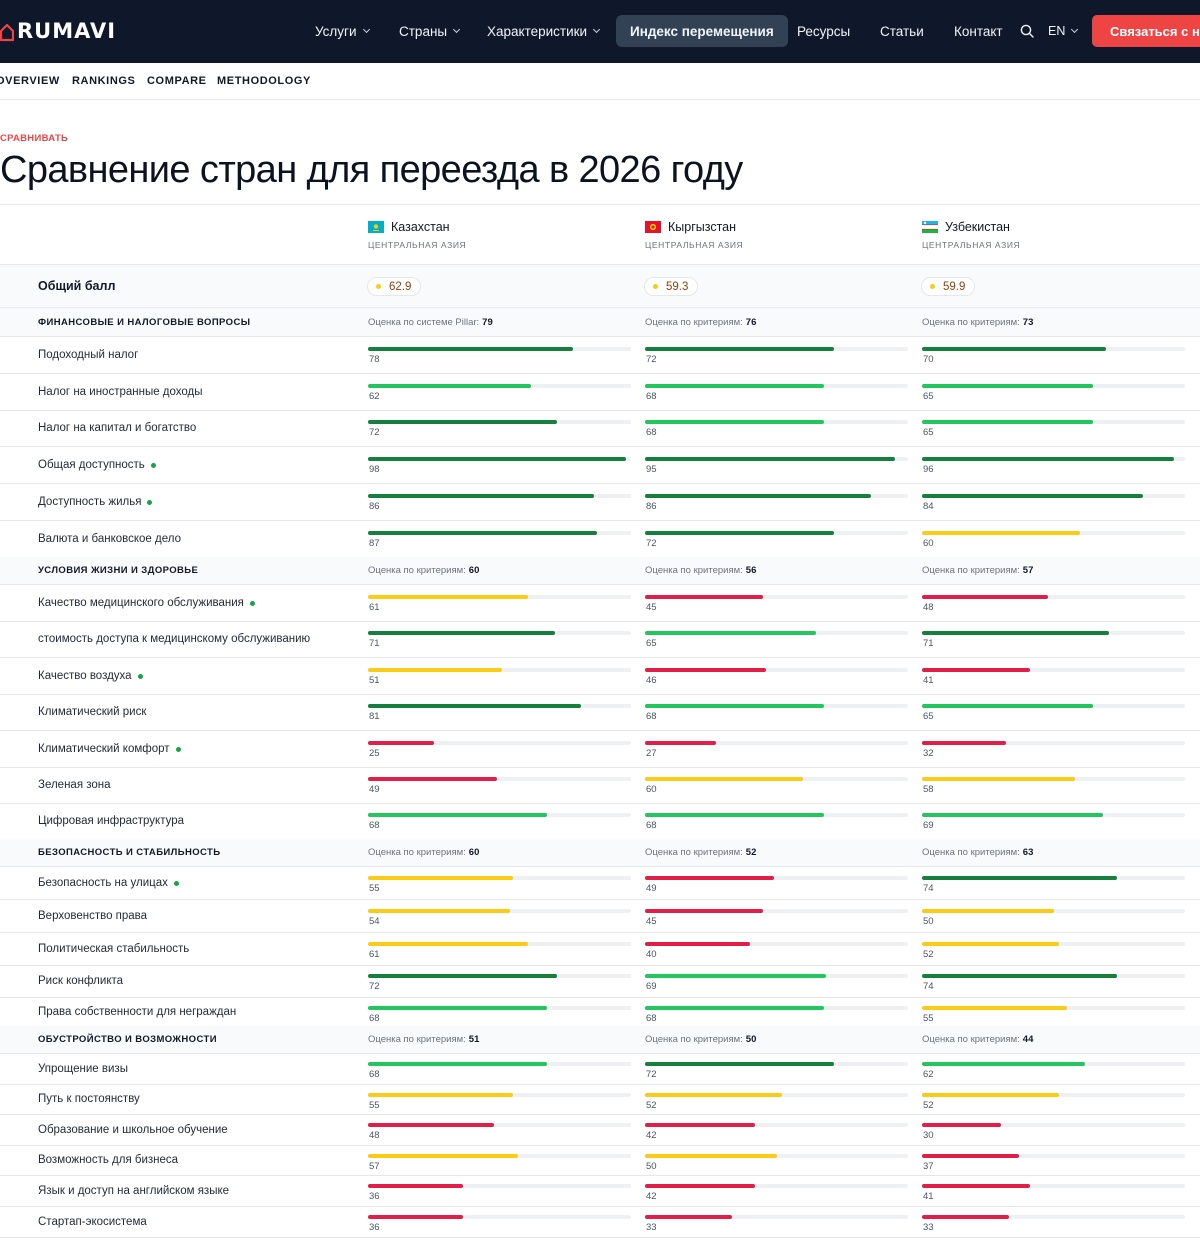 The width and height of the screenshot is (1200, 1254). Describe the element at coordinates (177, 81) in the screenshot. I see `subnav-compare: COMPARE` at that location.